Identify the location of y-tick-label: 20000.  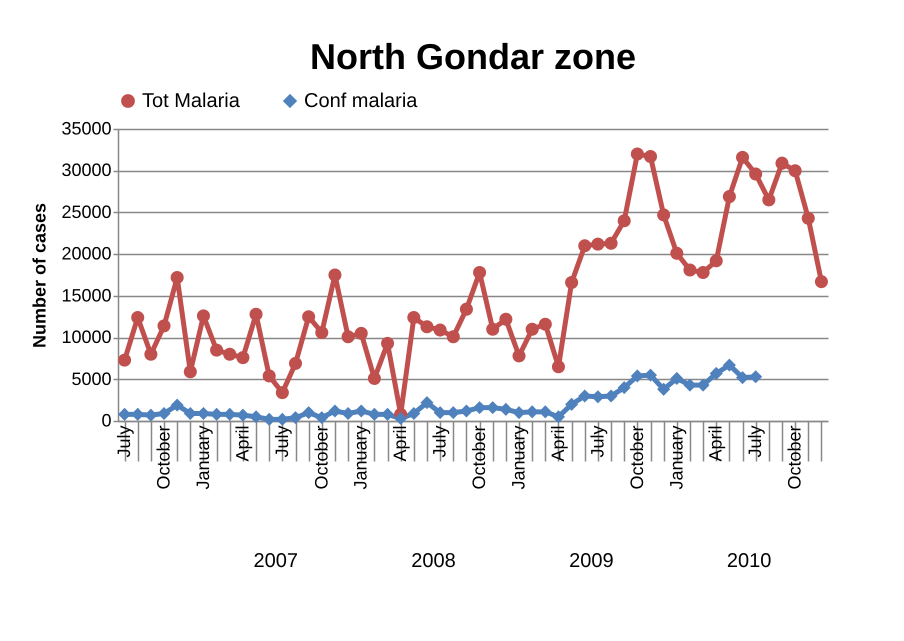
(86, 254).